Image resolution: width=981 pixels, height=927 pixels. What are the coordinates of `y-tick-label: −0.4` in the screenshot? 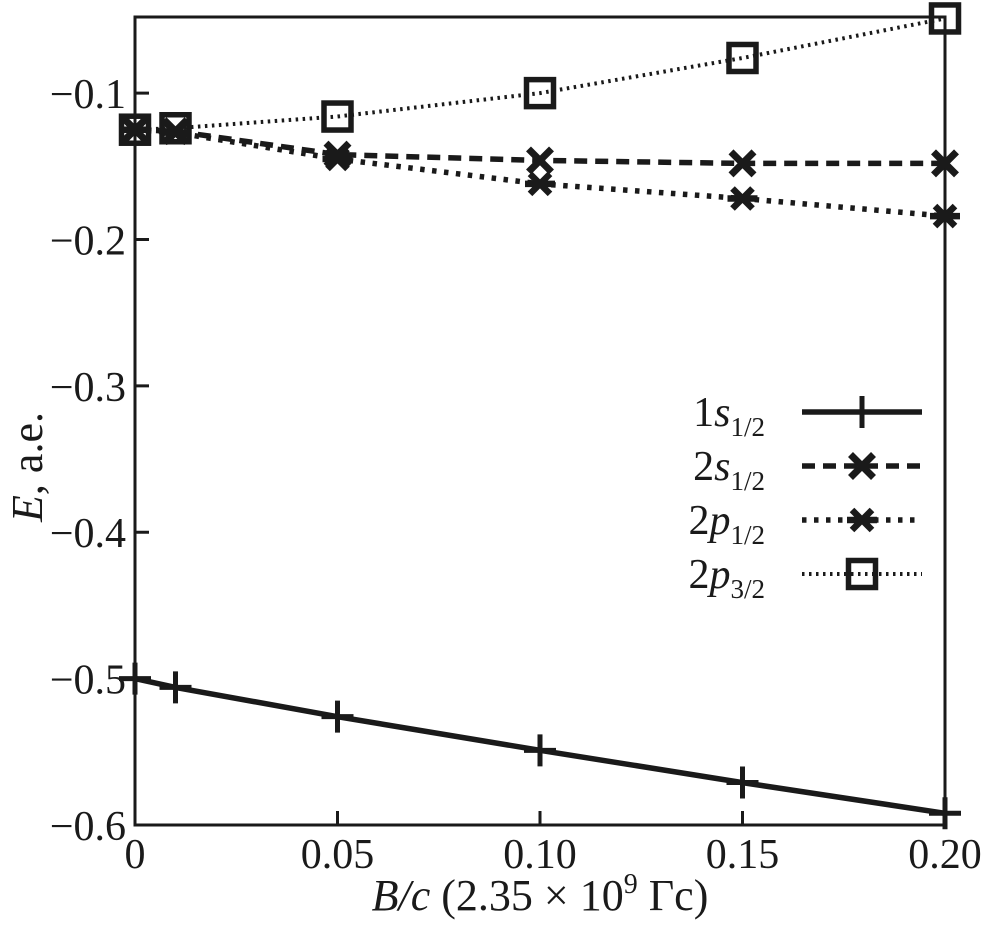 It's located at (88, 534).